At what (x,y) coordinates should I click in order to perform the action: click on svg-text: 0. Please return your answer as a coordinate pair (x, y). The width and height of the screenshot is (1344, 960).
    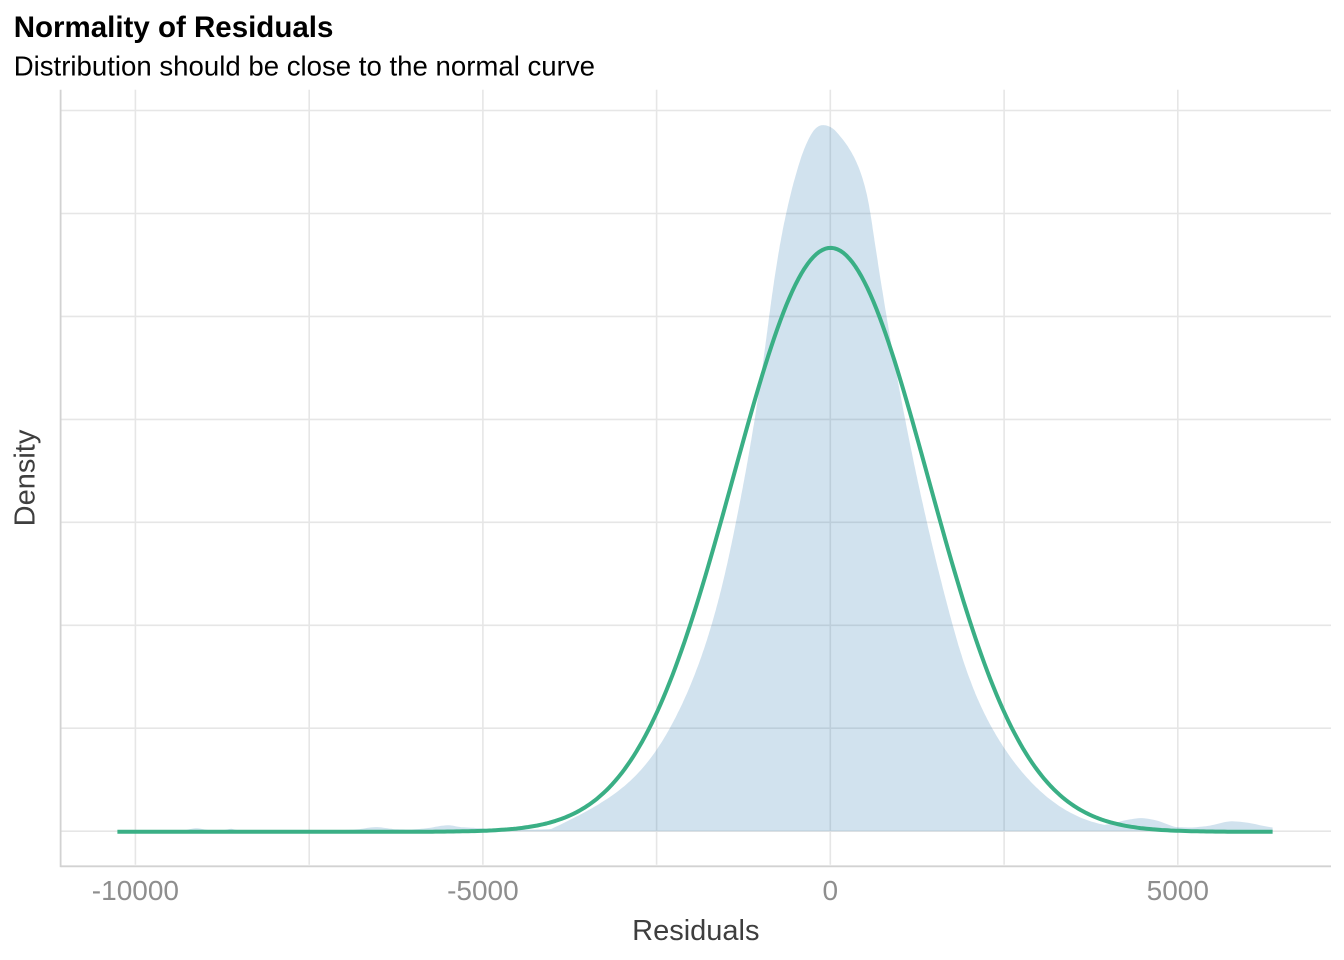
    Looking at the image, I should click on (831, 890).